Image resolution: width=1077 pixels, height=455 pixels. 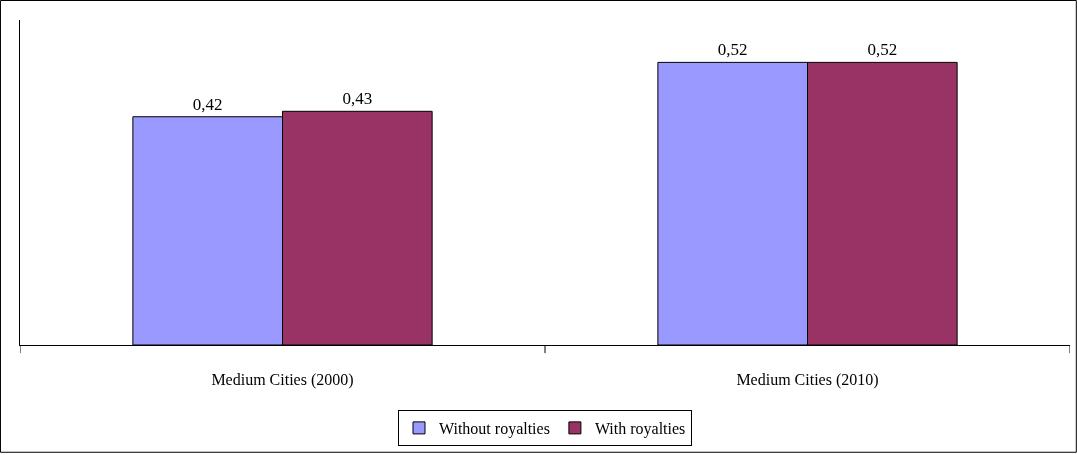 What do you see at coordinates (207, 104) in the screenshot?
I see `data-label: 0,42` at bounding box center [207, 104].